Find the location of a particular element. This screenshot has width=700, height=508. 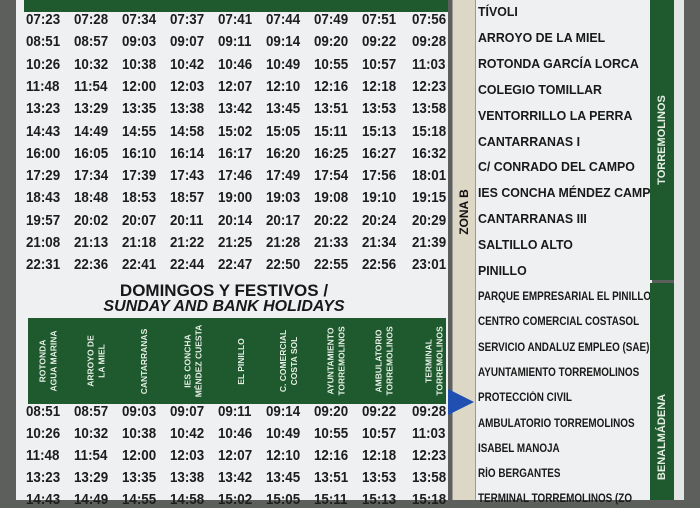

time-cell: 08:51 is located at coordinates (43, 412).